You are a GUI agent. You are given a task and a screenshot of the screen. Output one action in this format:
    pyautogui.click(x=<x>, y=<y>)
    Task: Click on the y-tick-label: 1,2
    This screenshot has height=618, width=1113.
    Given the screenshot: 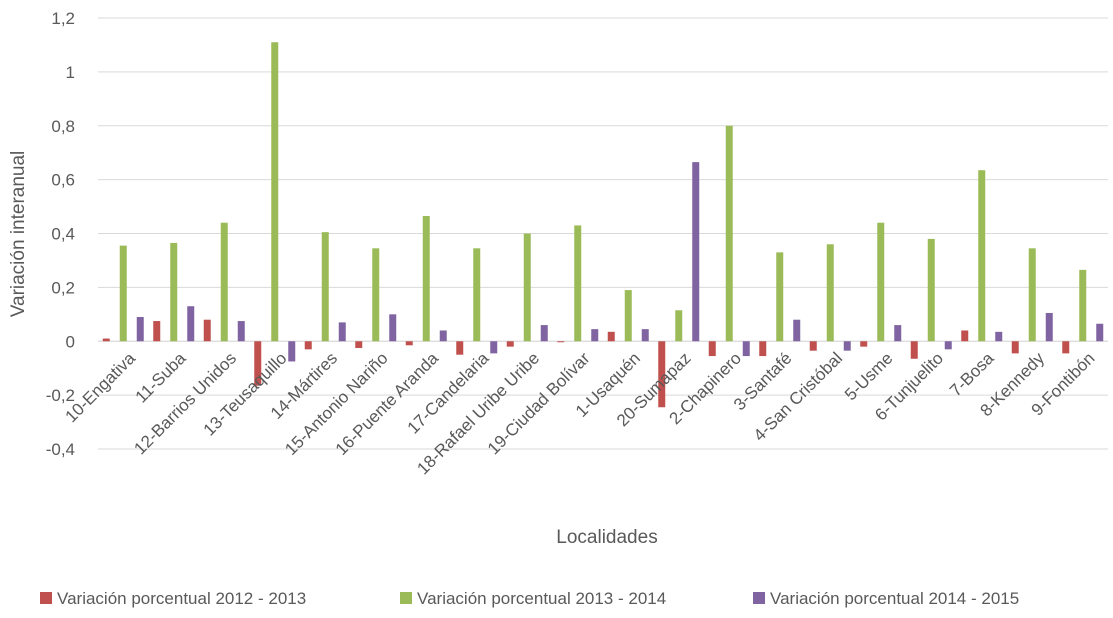 What is the action you would take?
    pyautogui.click(x=63, y=18)
    